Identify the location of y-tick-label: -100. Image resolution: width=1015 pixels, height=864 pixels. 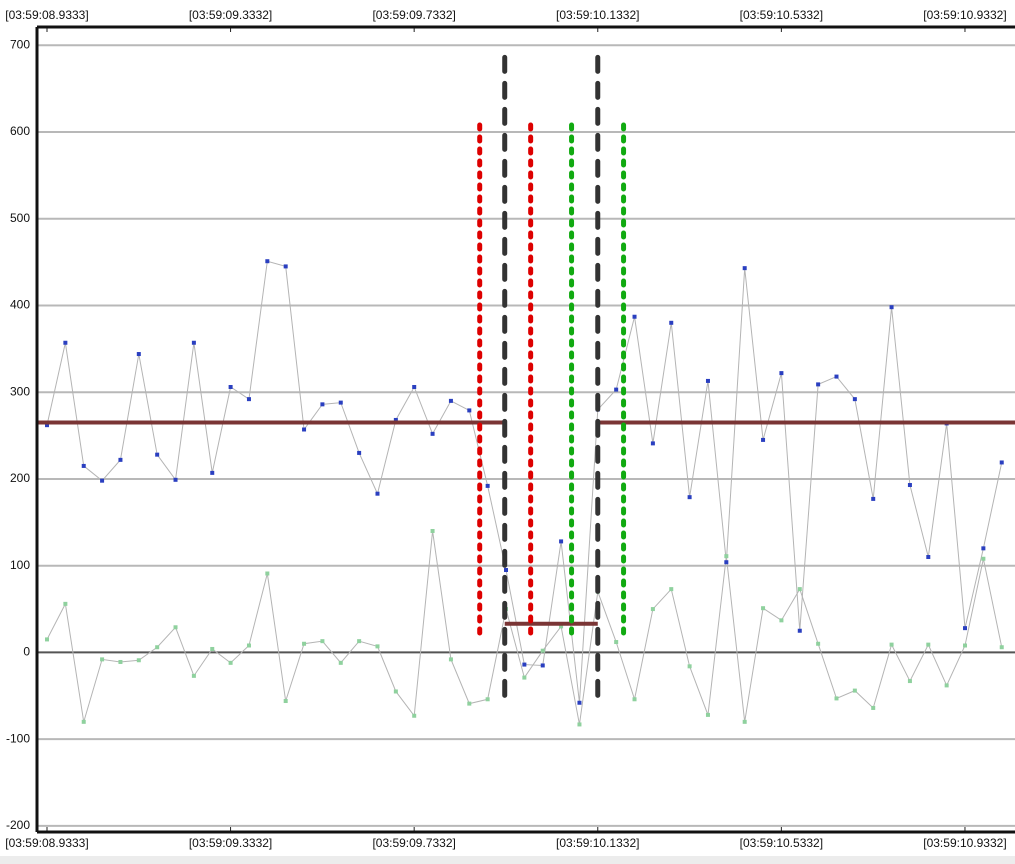
(18, 738).